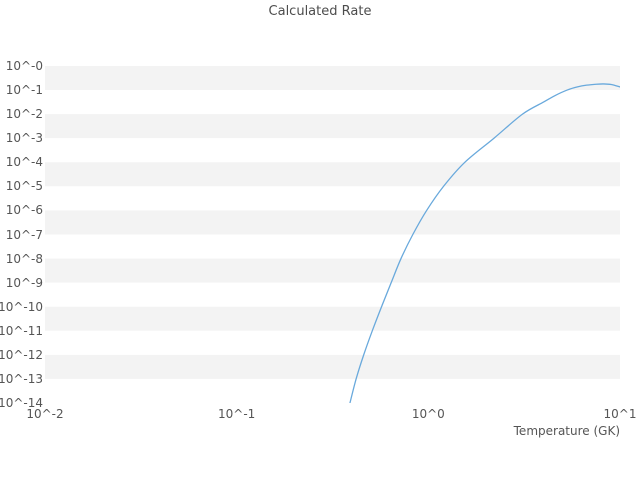 This screenshot has width=640, height=480. What do you see at coordinates (24, 258) in the screenshot?
I see `y-tick-label: 10^-8` at bounding box center [24, 258].